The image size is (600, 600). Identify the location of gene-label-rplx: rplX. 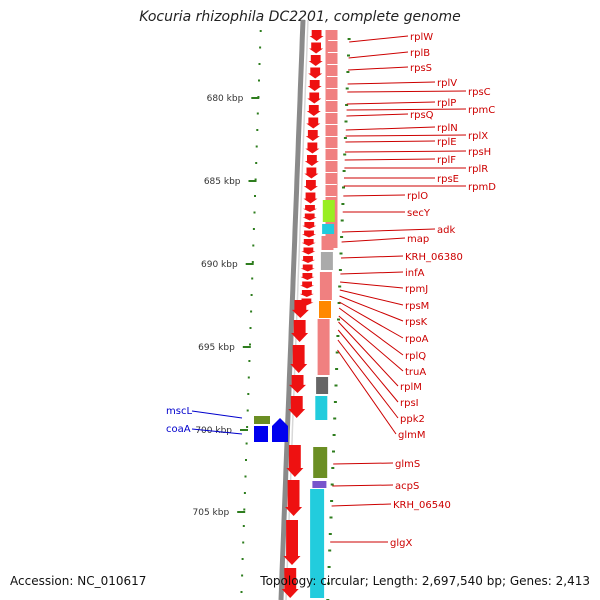
(478, 136).